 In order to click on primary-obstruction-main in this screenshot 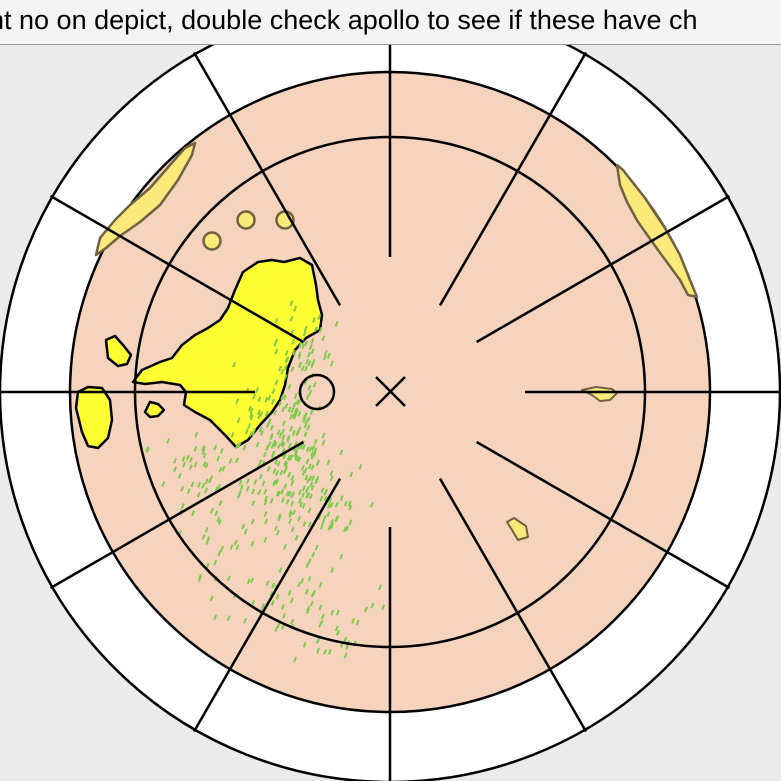, I will do `click(227, 352)`.